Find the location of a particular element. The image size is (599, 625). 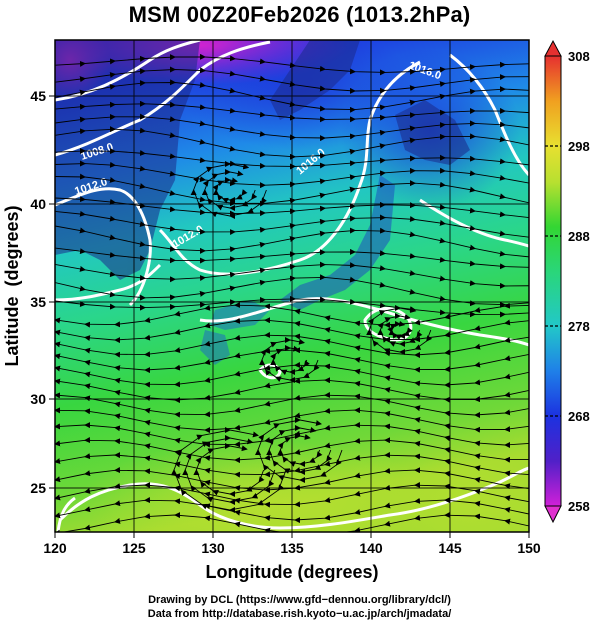

page-title: MSM 00Z20Feb2026 (1013.2hPa) is located at coordinates (299, 14).